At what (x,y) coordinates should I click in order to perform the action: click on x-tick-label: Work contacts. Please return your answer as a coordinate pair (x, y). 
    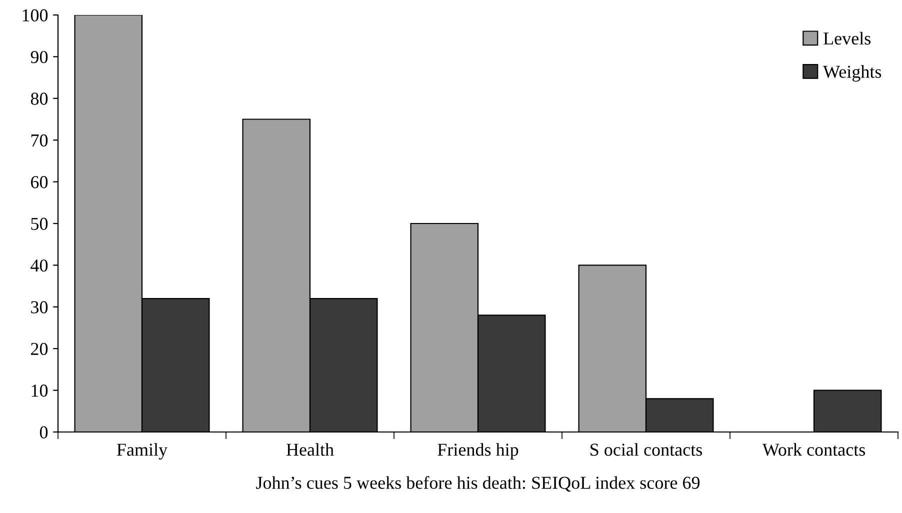
    Looking at the image, I should click on (814, 449).